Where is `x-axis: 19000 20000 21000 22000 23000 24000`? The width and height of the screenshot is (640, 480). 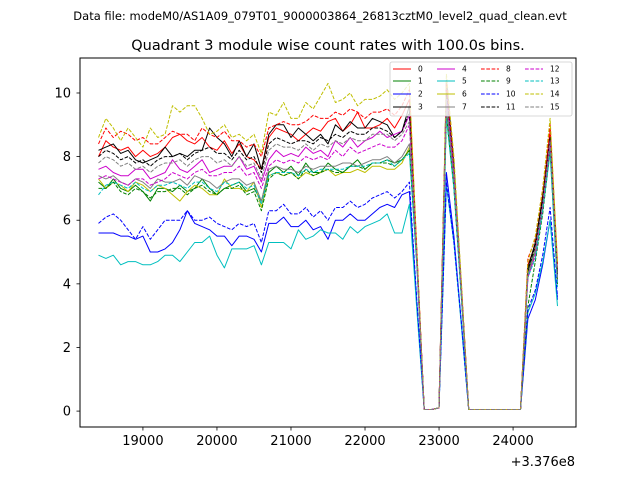
x-axis: 19000 20000 21000 22000 23000 24000 is located at coordinates (328, 438).